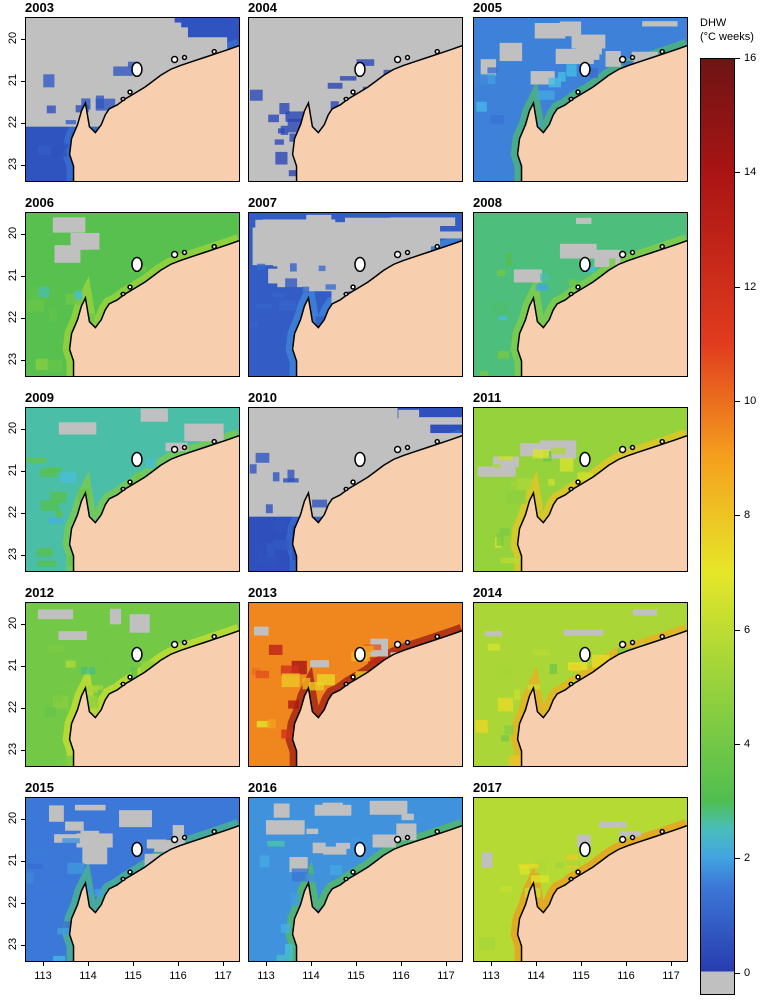 This screenshot has width=765, height=1006. Describe the element at coordinates (487, 592) in the screenshot. I see `panel-year-title: 2014` at that location.